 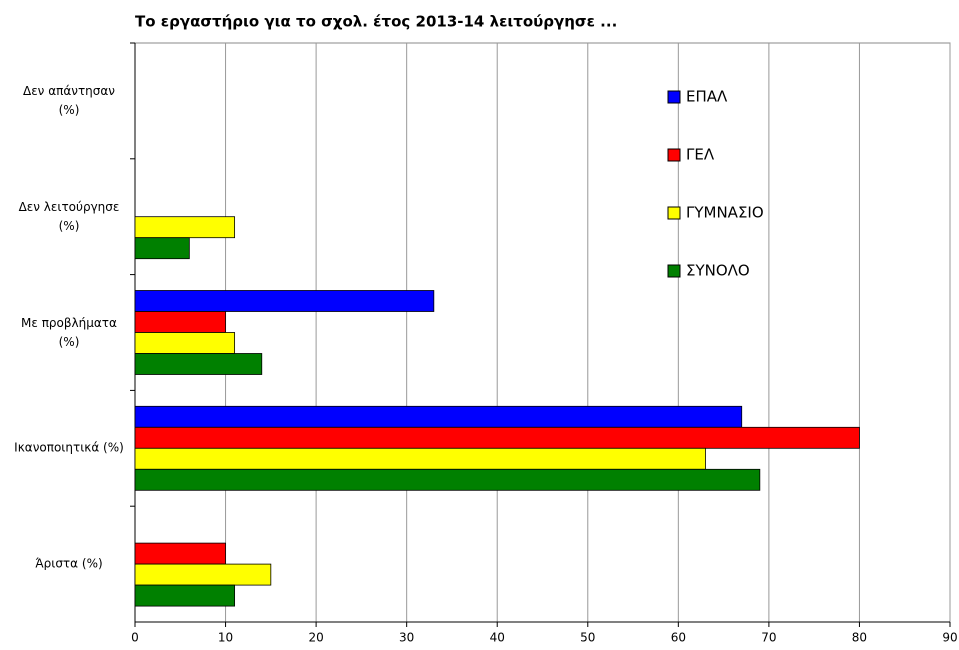 What do you see at coordinates (707, 97) in the screenshot?
I see `legend-label: ΕΠΑΛ` at bounding box center [707, 97].